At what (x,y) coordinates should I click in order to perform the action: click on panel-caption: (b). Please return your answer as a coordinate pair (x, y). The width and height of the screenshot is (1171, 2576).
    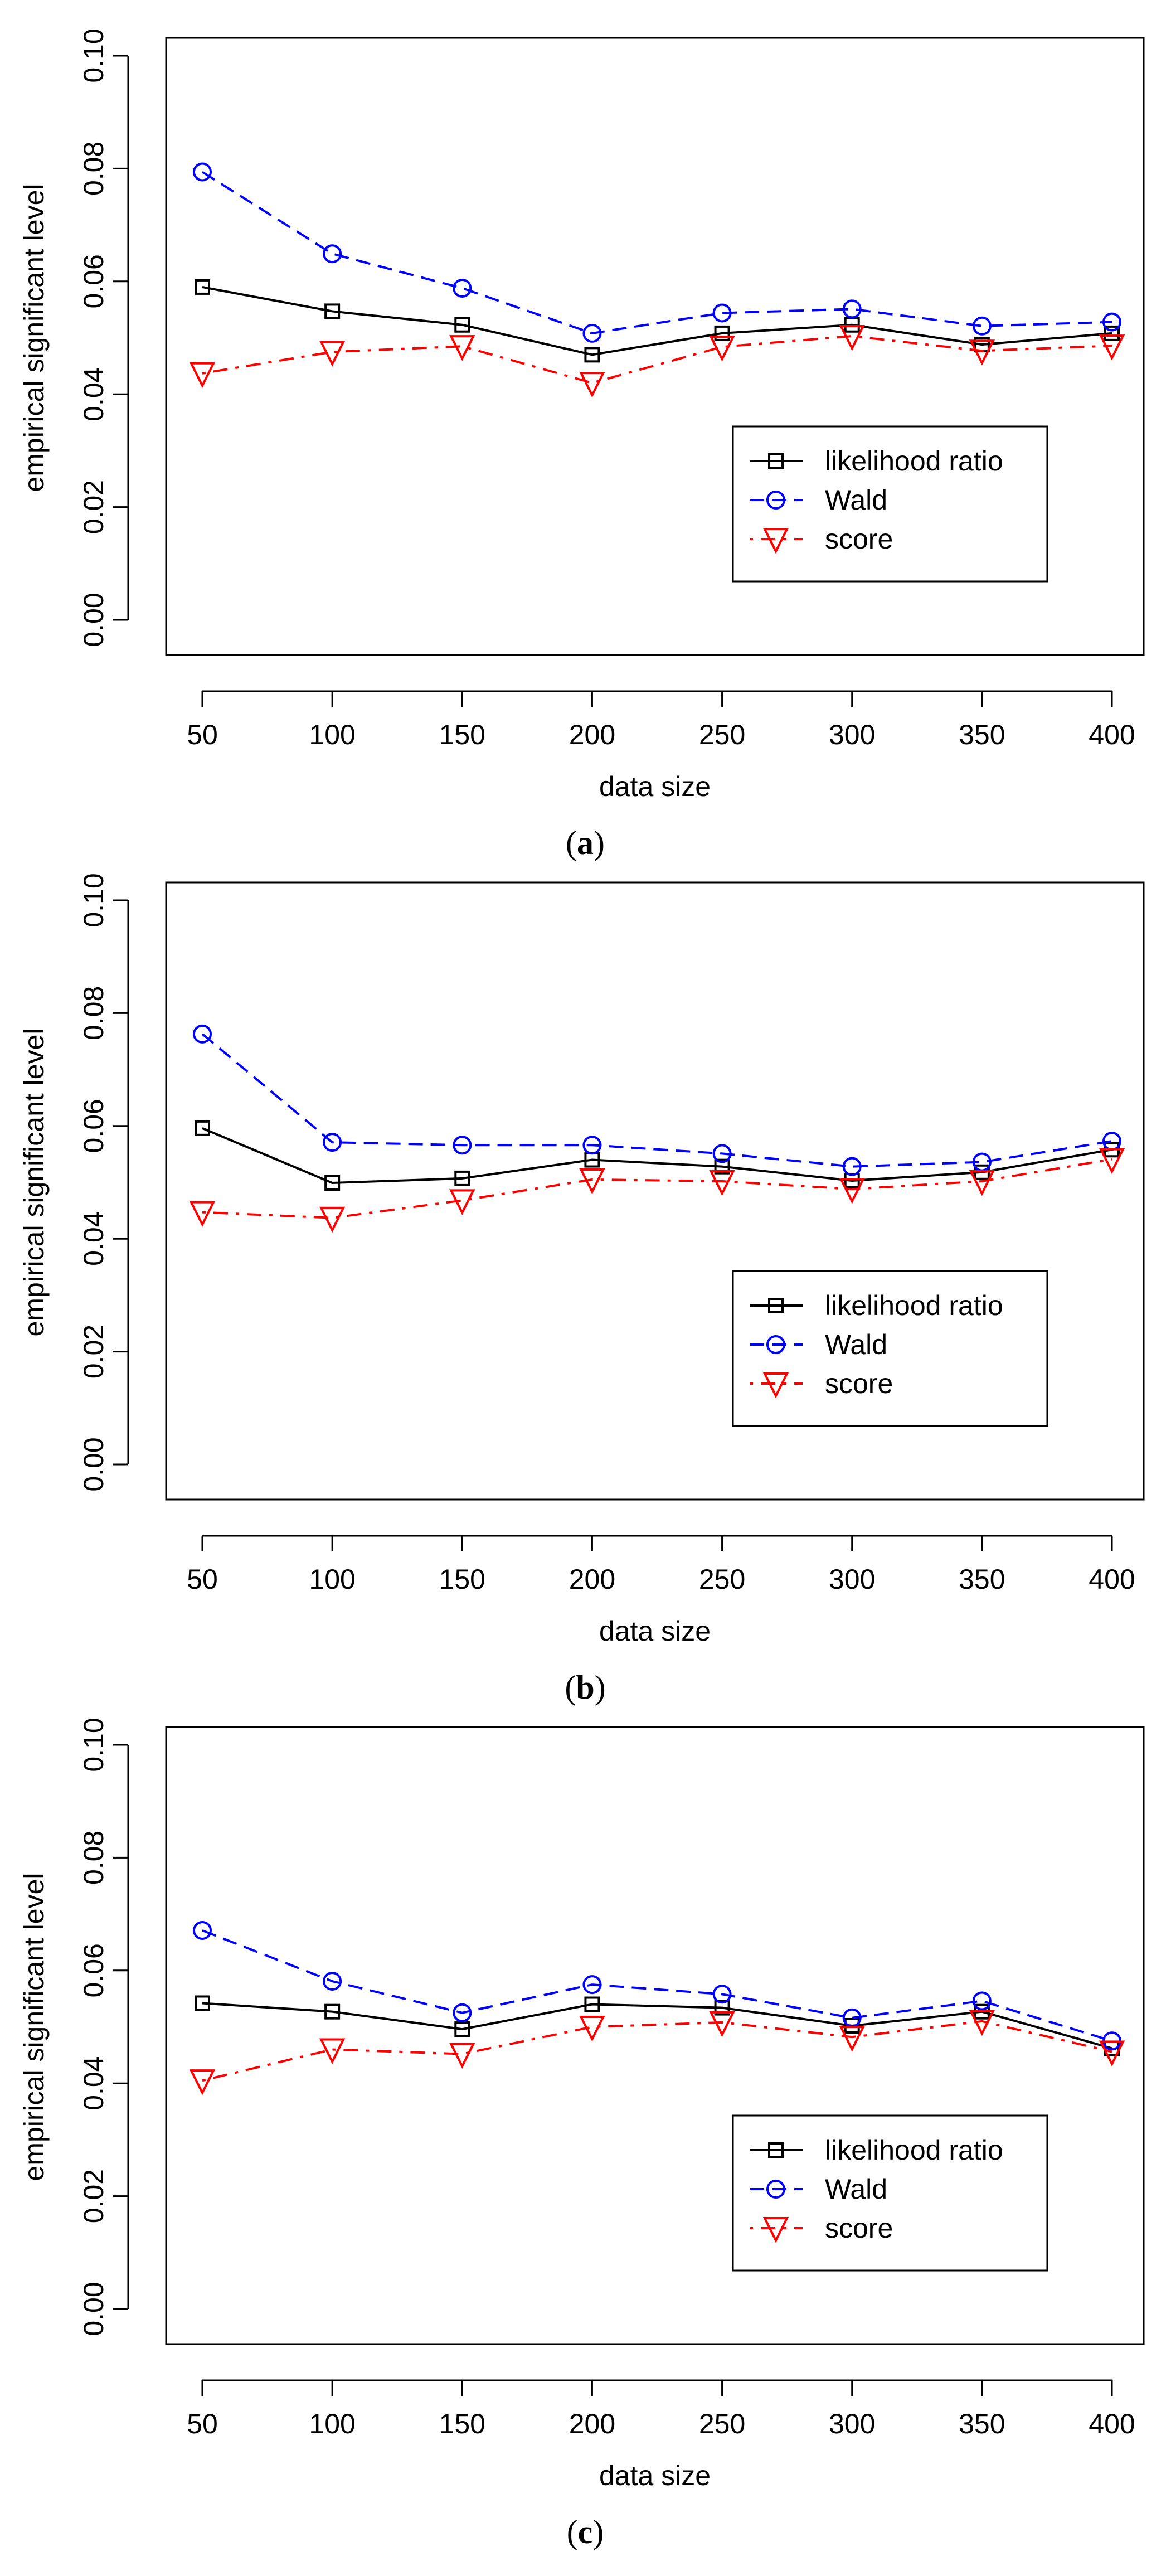
    Looking at the image, I should click on (585, 1688).